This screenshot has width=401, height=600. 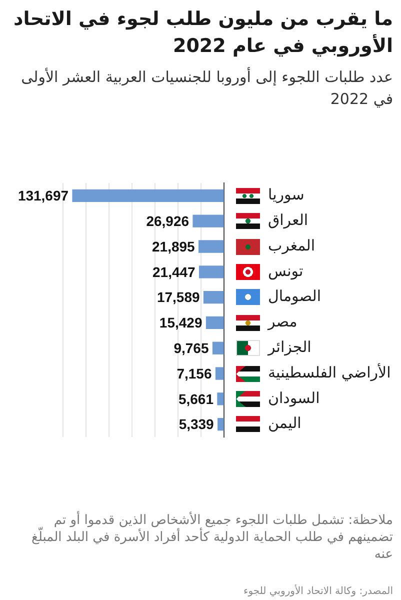 I want to click on data-label: 5,339, so click(x=196, y=424).